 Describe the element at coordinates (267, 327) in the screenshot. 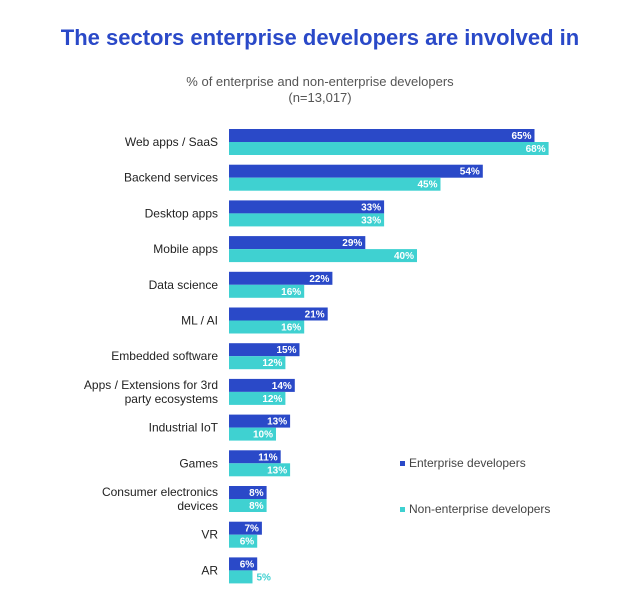

I see `bar-non-enterprise-ml-ai` at that location.